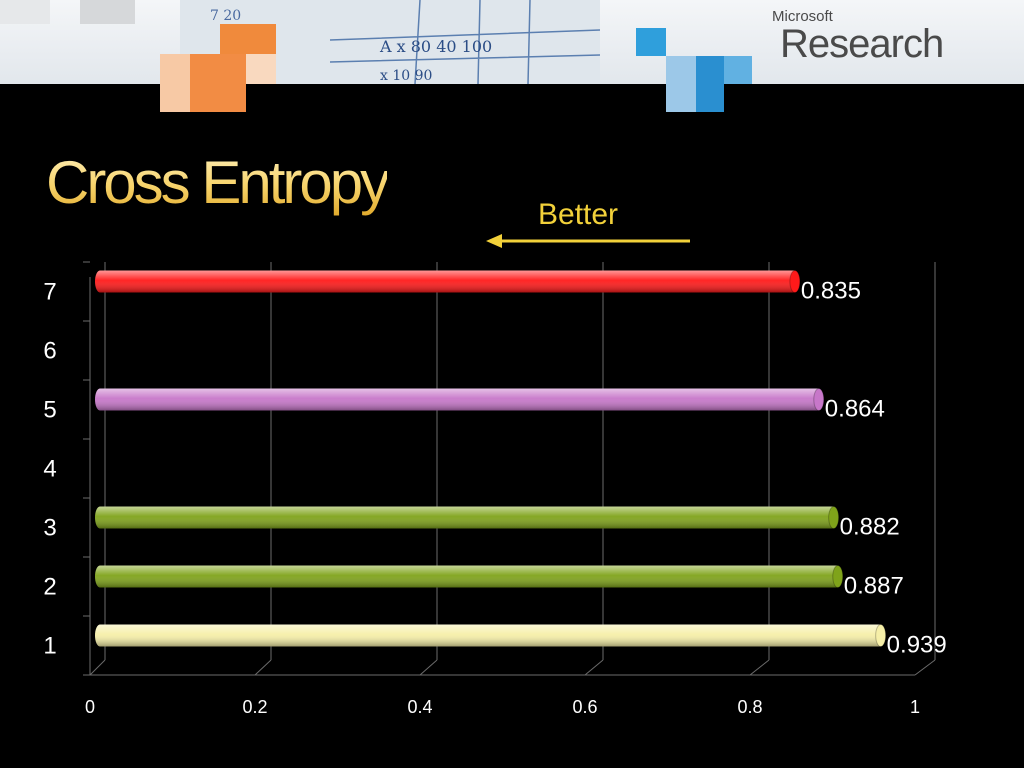 The image size is (1024, 768). What do you see at coordinates (218, 182) in the screenshot?
I see `page-title: Cross Entropy` at bounding box center [218, 182].